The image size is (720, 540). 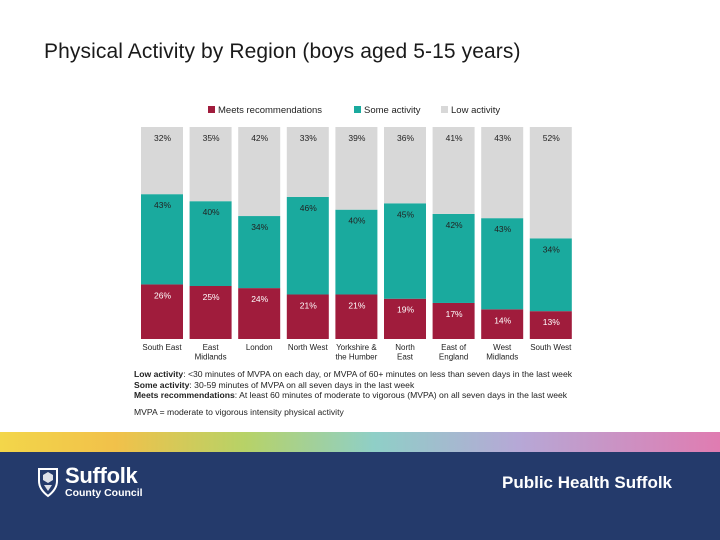 I want to click on category-label-8-line-2: Midlands, so click(x=502, y=357).